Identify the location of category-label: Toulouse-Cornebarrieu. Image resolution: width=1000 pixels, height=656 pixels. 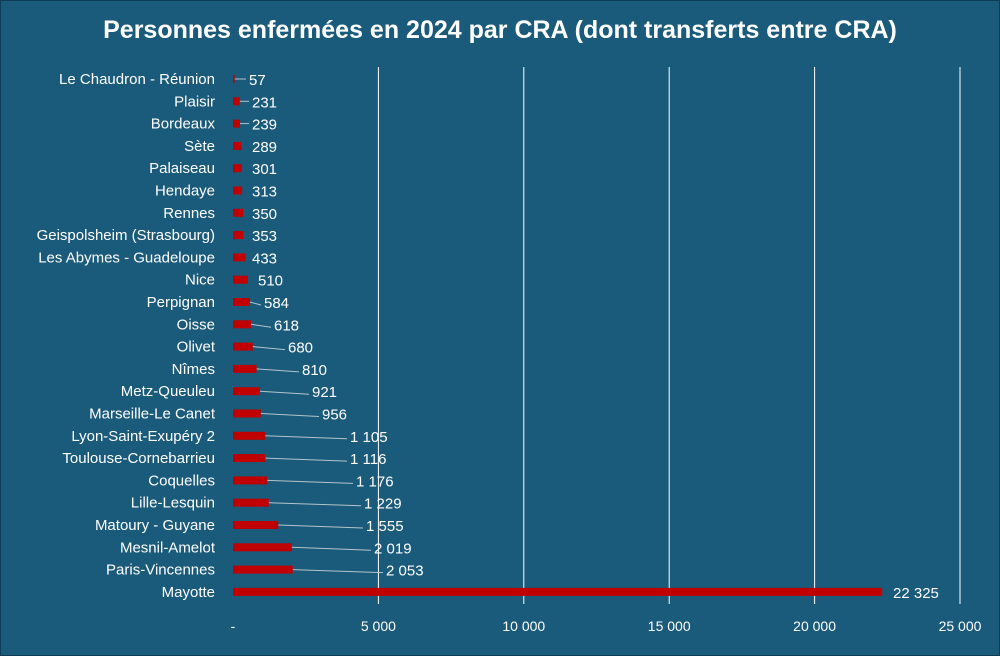
(138, 458).